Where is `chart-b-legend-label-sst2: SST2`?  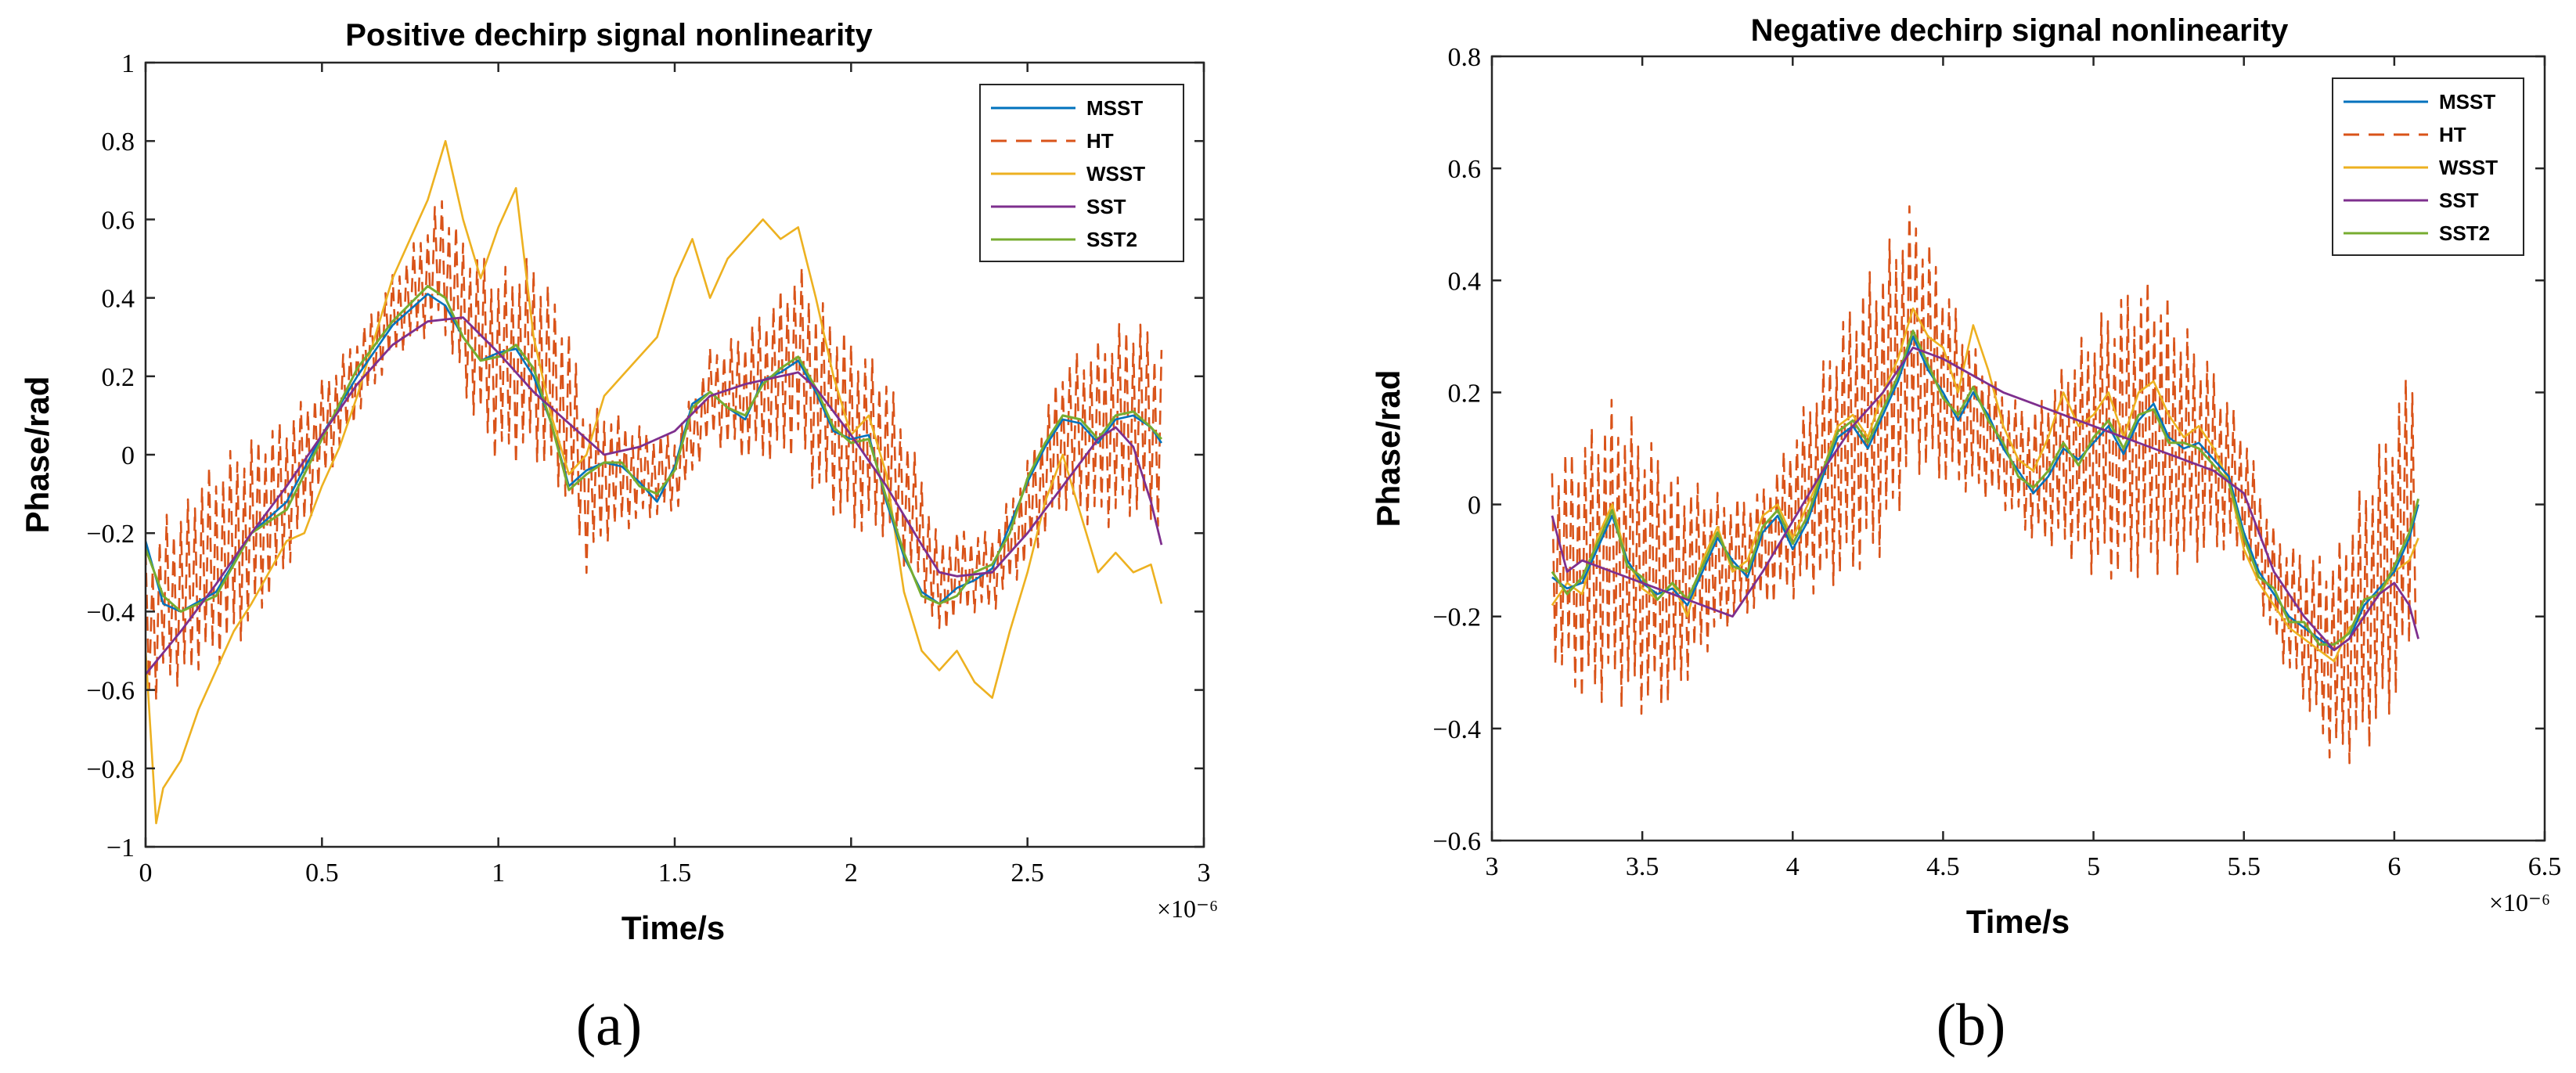 chart-b-legend-label-sst2: SST2 is located at coordinates (2464, 233).